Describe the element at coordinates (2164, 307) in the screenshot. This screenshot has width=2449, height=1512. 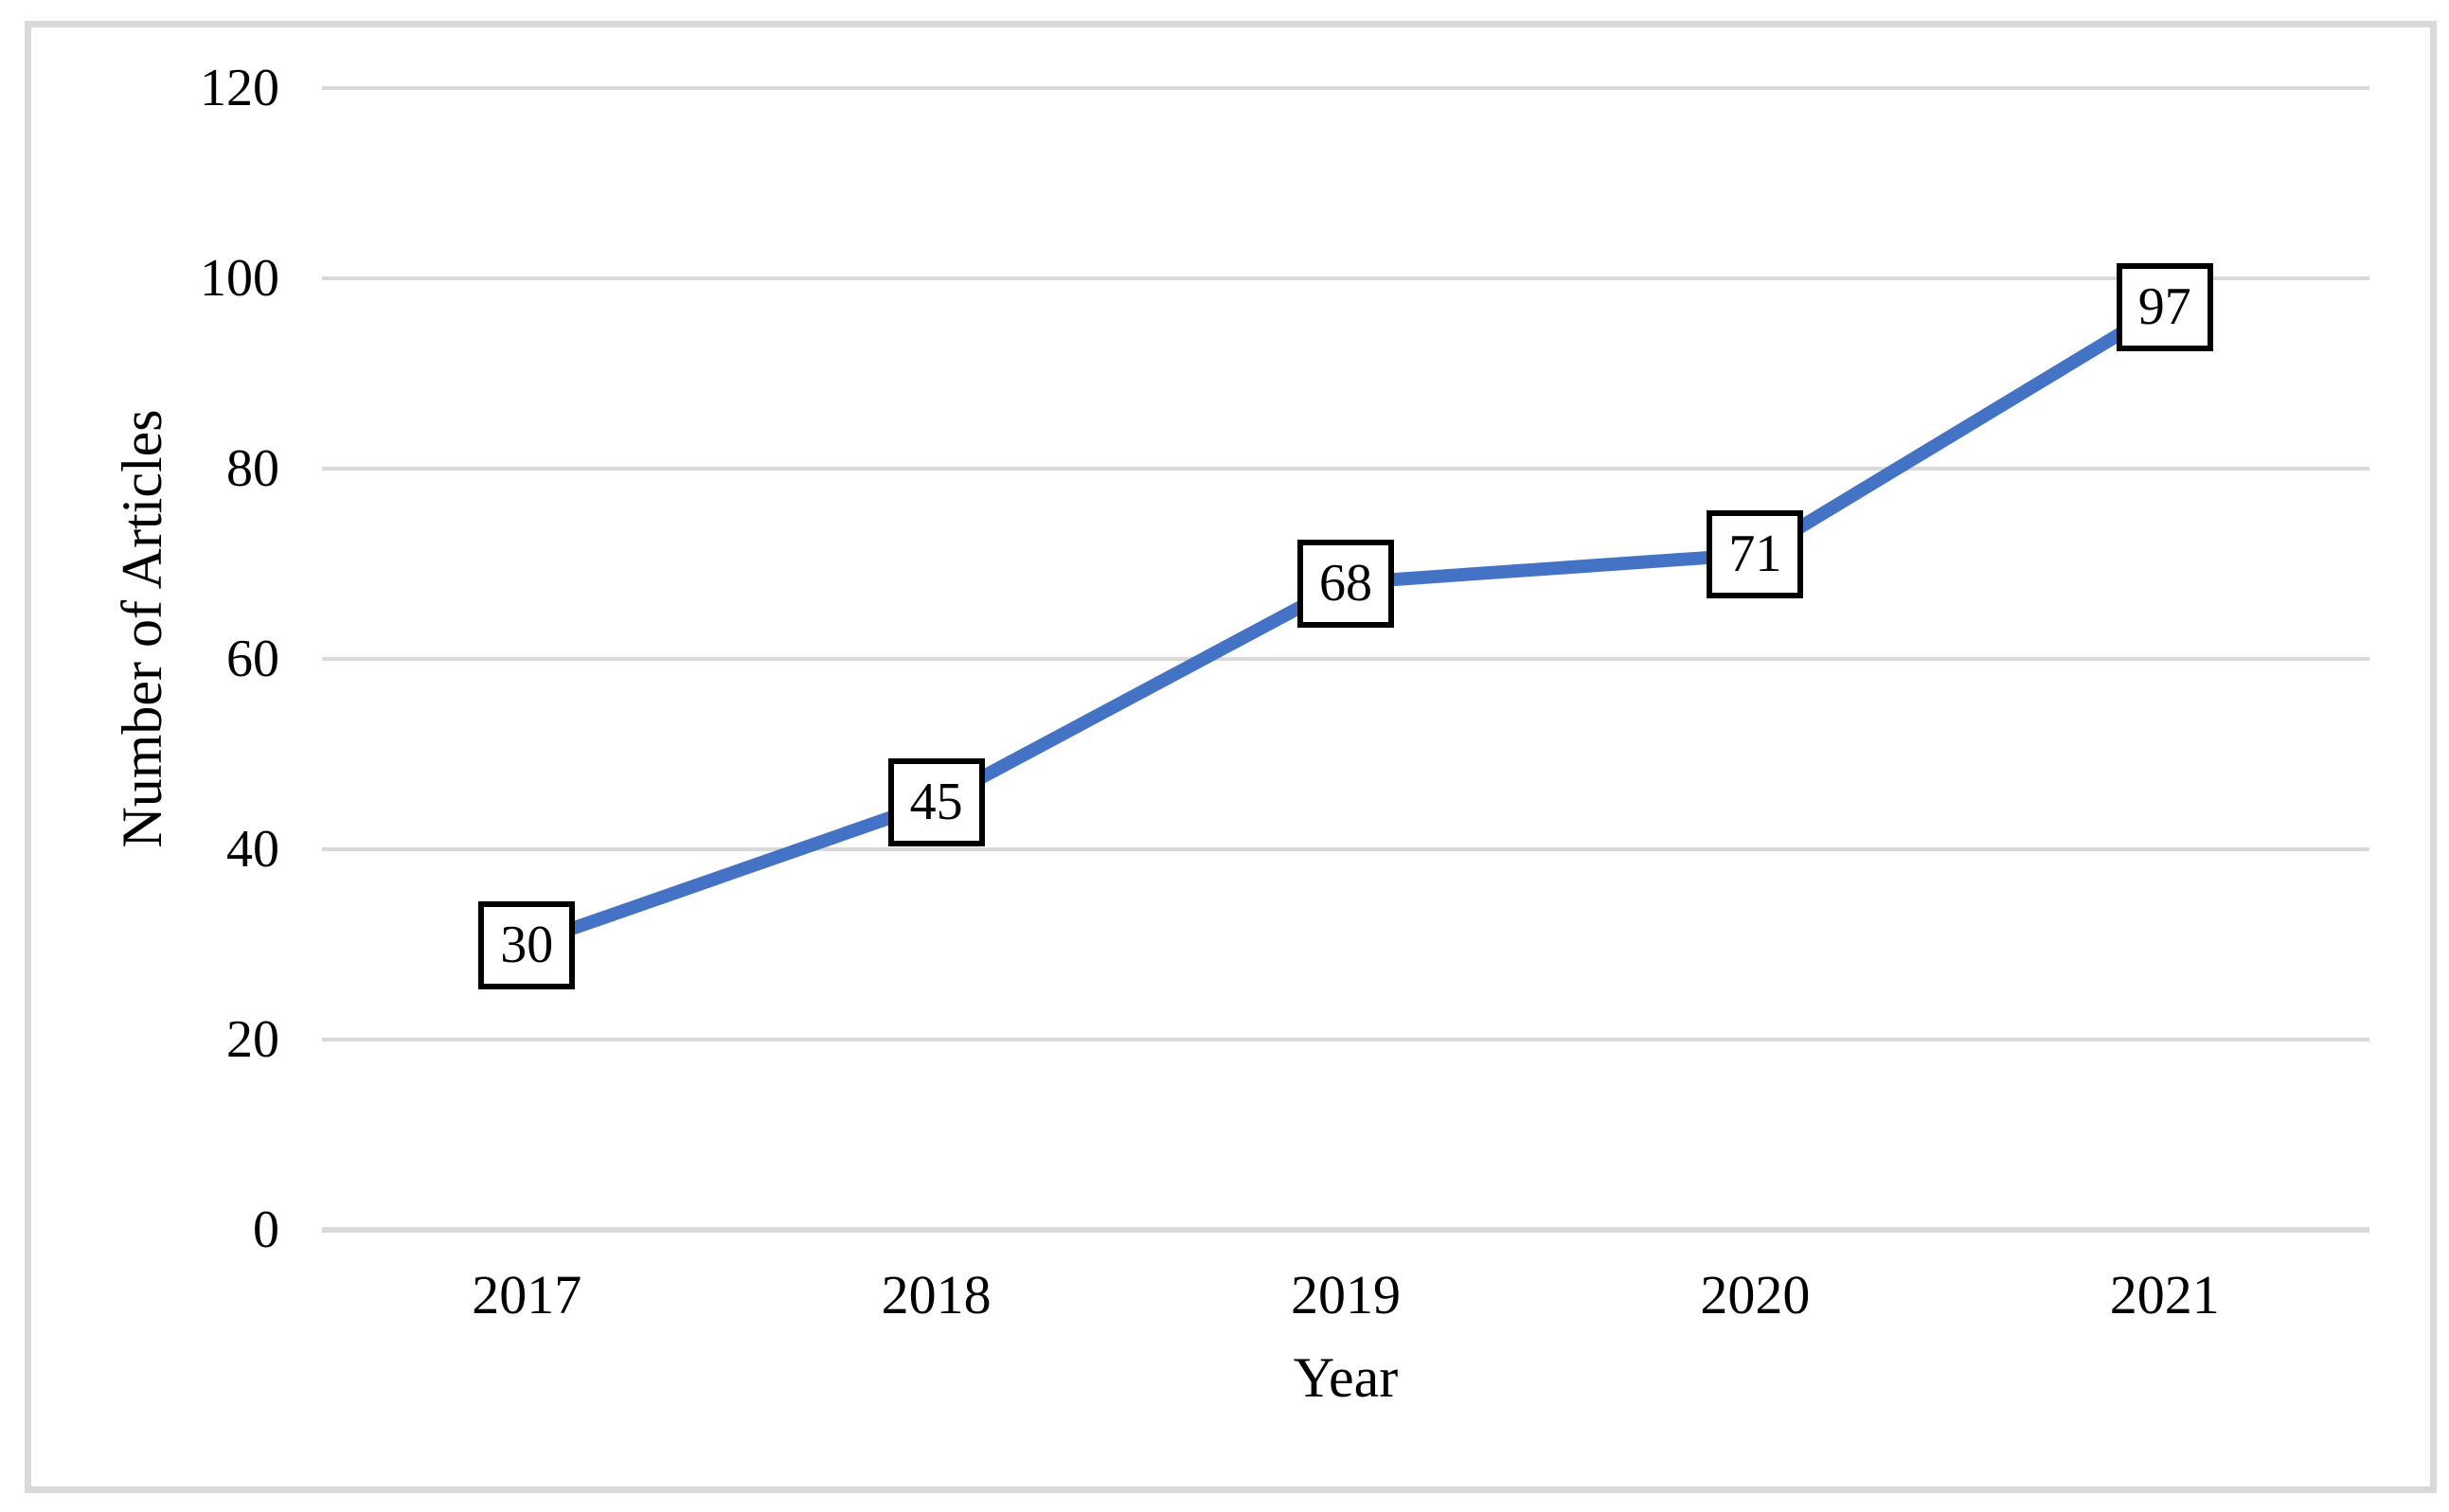
I see `data-label-2021: 97` at that location.